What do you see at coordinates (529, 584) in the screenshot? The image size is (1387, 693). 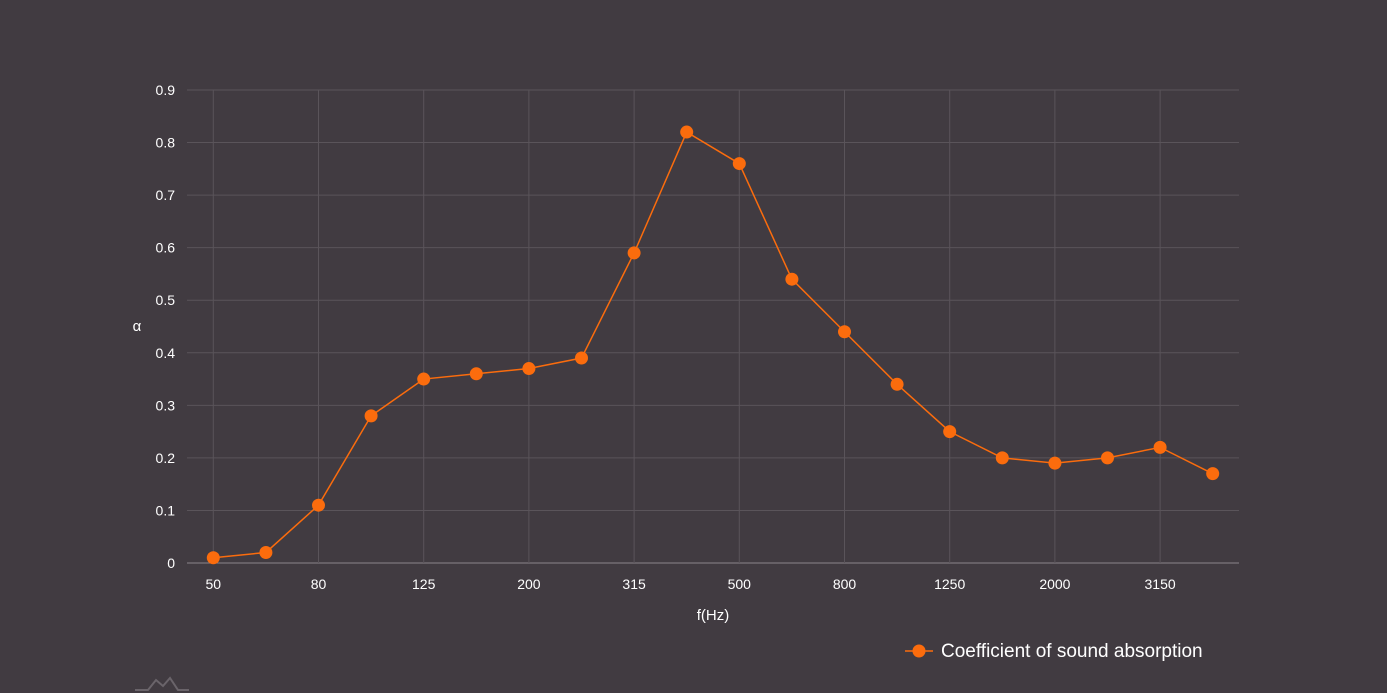 I see `x-tick-label: 200` at bounding box center [529, 584].